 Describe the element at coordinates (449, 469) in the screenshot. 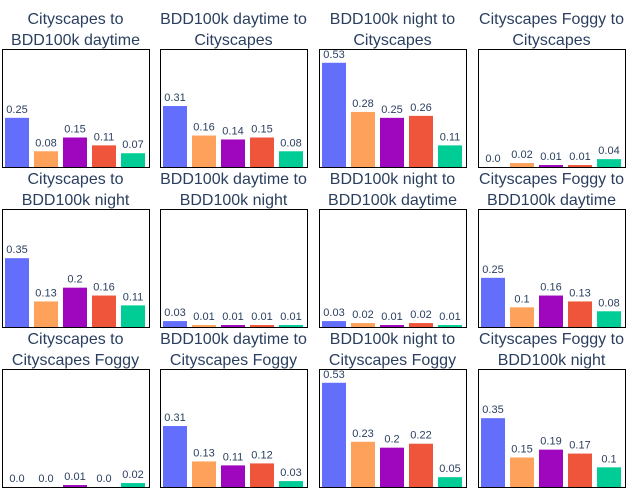

I see `data-label: 0.05` at that location.